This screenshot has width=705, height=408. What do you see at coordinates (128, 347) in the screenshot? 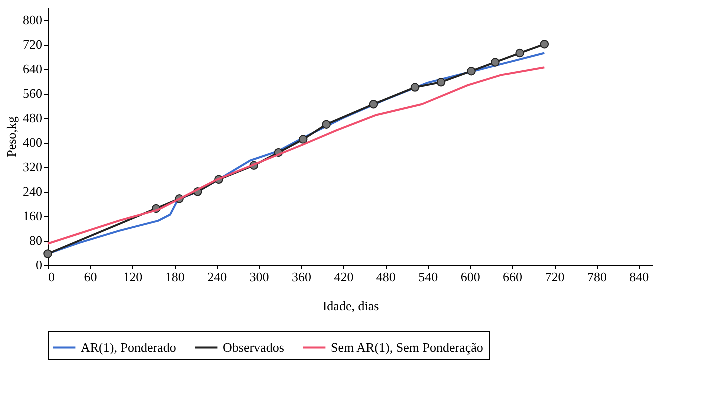
I see `legend-label: AR(1), Ponderado` at bounding box center [128, 347].